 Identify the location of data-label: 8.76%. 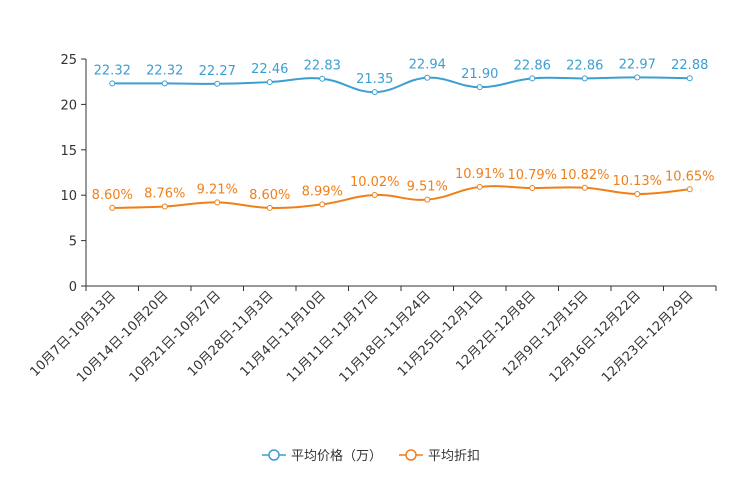
(164, 193).